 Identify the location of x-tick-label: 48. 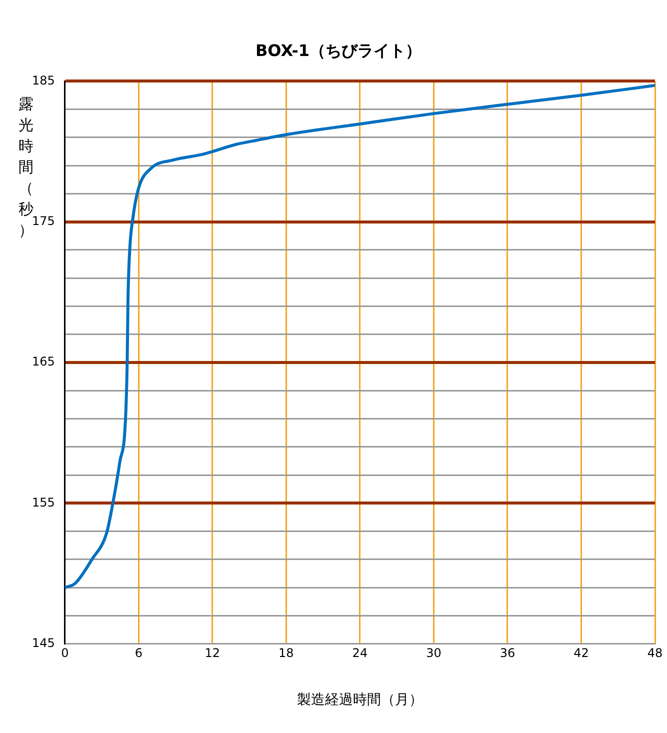
(655, 653).